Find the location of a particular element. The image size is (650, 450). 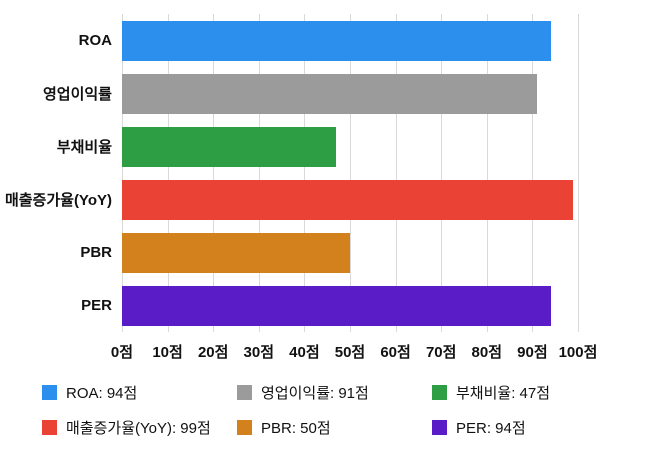

x-tick-label-6: 60점 is located at coordinates (395, 352).